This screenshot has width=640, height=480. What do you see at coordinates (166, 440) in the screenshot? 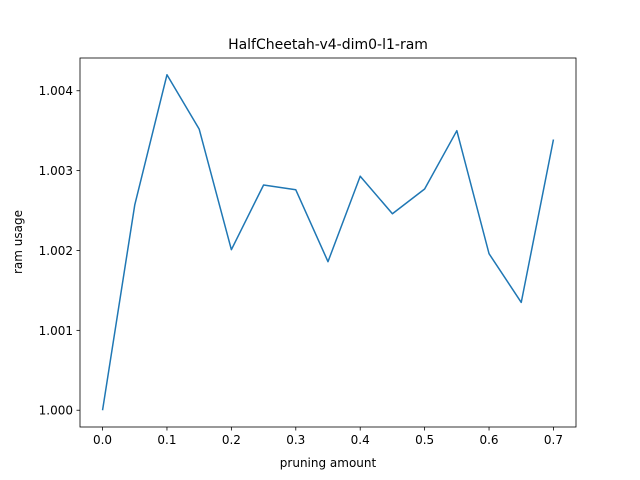
I see `x-tick-label: 0.1` at bounding box center [166, 440].